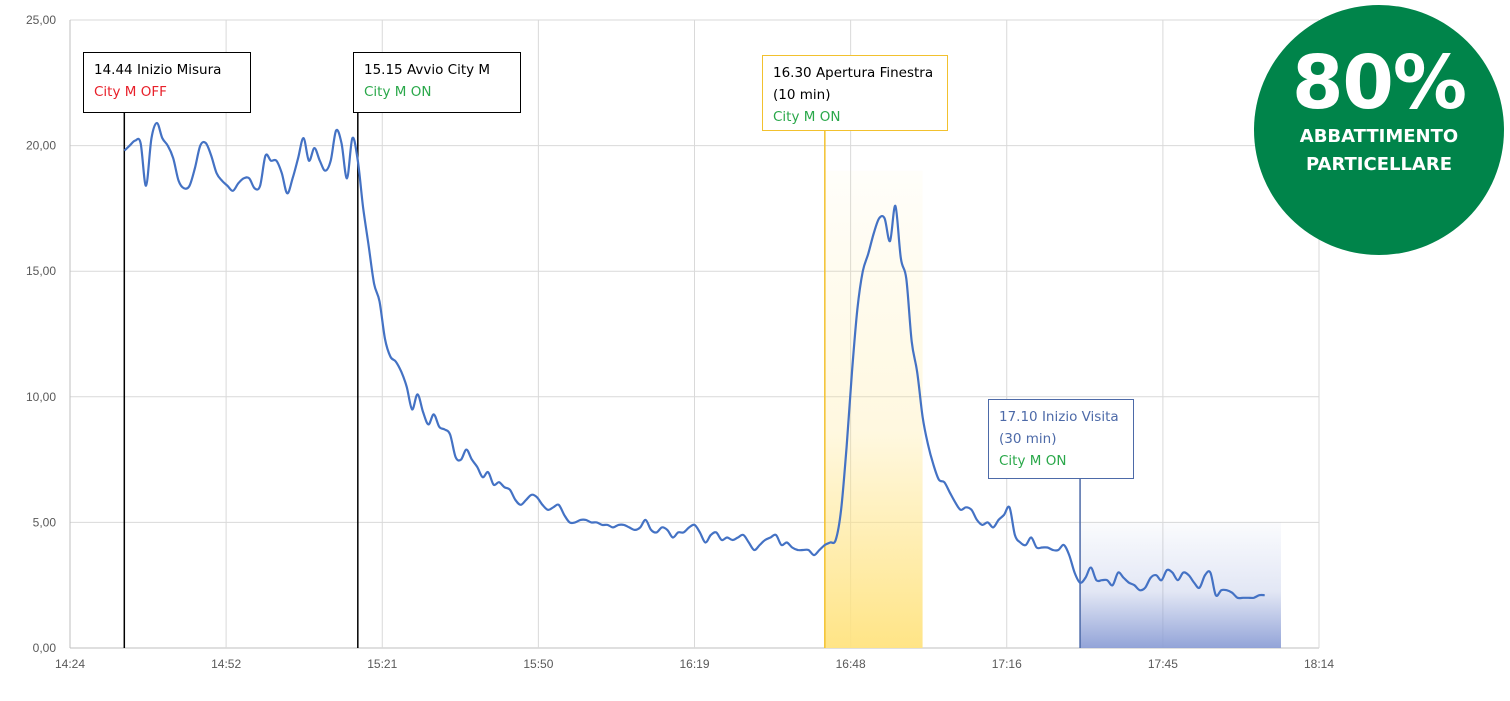 This screenshot has height=701, width=1510. What do you see at coordinates (538, 664) in the screenshot?
I see `x-tick-label: 15:50` at bounding box center [538, 664].